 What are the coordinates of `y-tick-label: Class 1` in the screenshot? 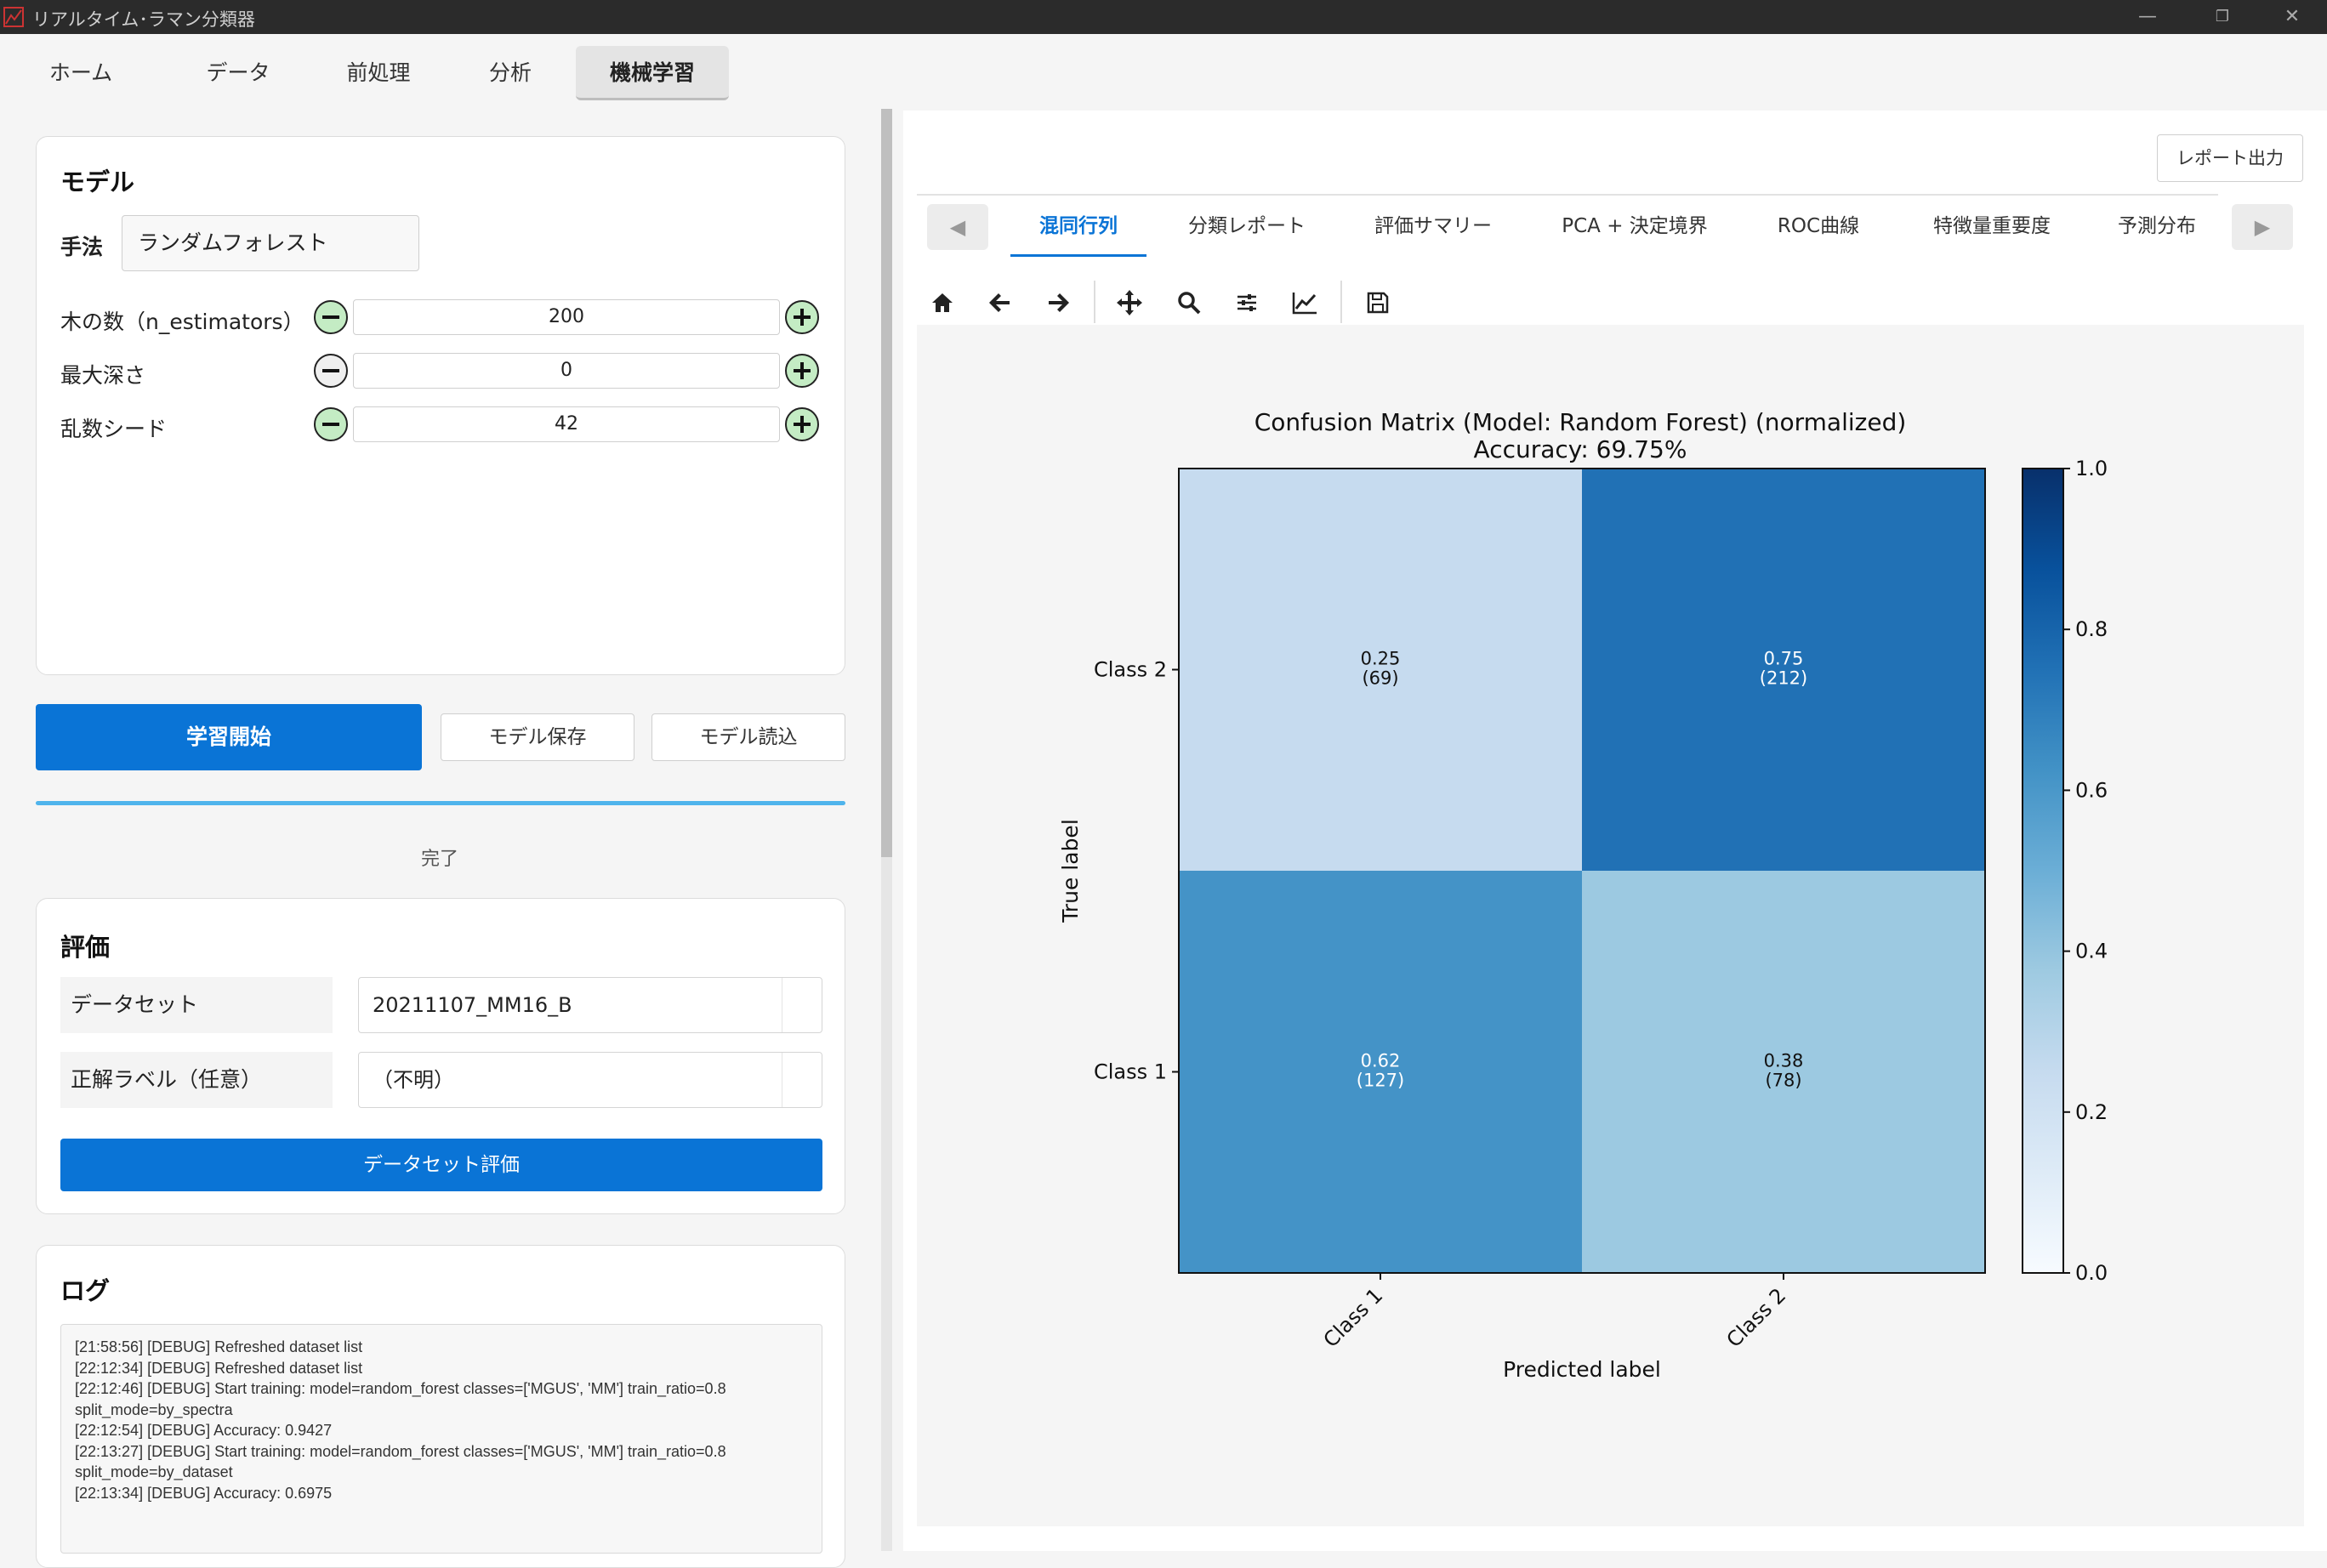 It's located at (1130, 1072).